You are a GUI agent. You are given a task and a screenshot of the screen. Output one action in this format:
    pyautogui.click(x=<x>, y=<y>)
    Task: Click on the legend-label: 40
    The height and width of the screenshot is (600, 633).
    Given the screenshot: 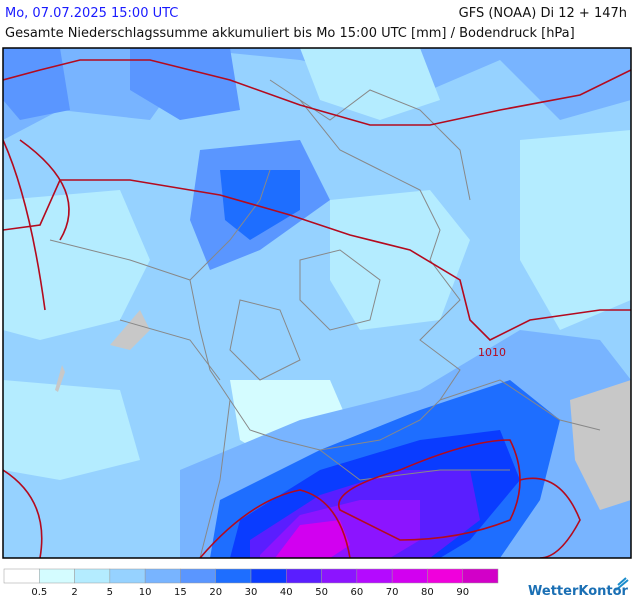 What is the action you would take?
    pyautogui.click(x=286, y=592)
    